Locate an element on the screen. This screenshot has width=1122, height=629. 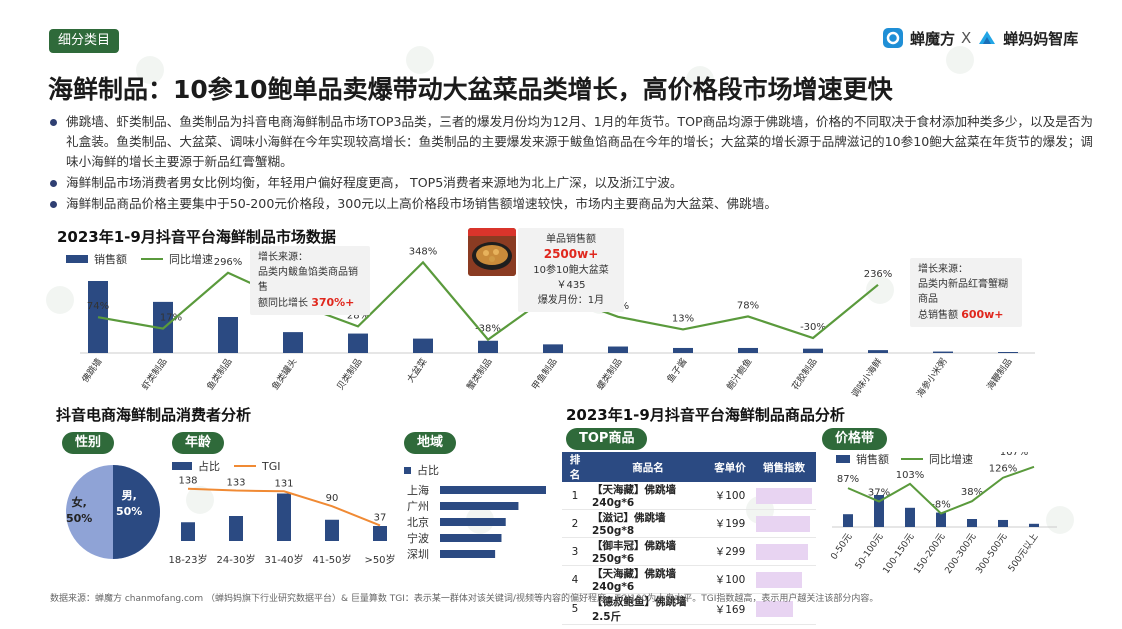
category-tag: 细分类目 is located at coordinates (84, 41).